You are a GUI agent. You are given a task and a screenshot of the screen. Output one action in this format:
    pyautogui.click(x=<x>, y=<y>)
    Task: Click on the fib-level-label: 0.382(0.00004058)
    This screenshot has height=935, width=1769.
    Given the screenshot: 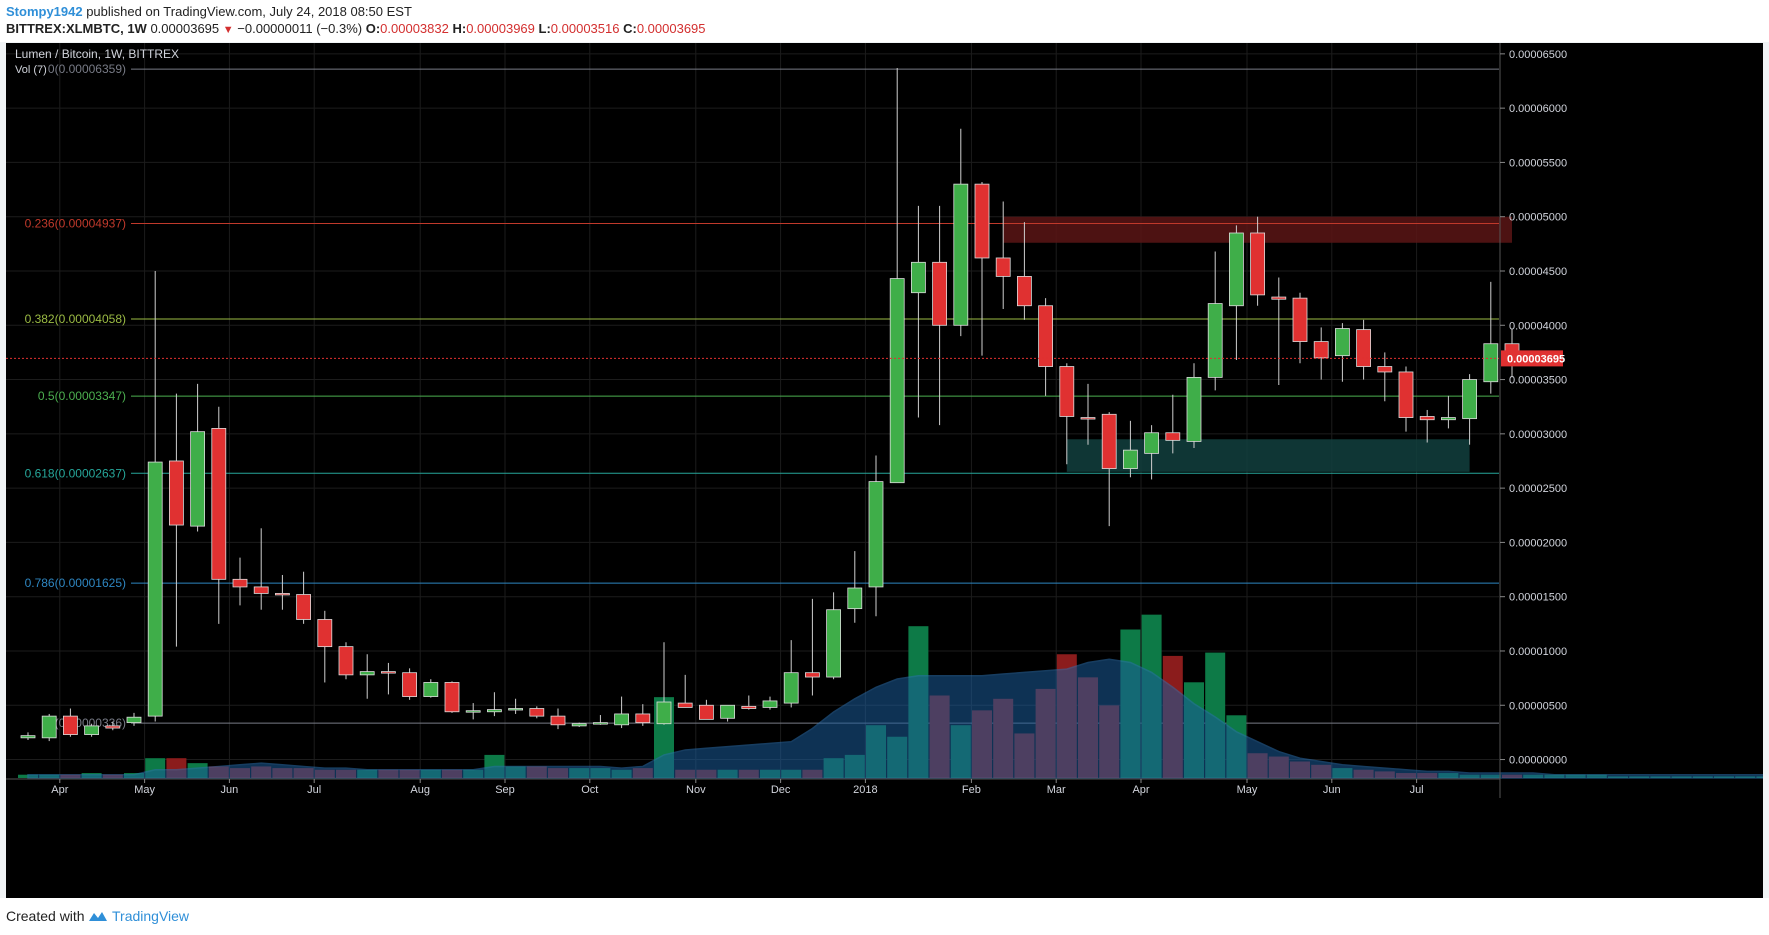 What is the action you would take?
    pyautogui.click(x=75, y=319)
    